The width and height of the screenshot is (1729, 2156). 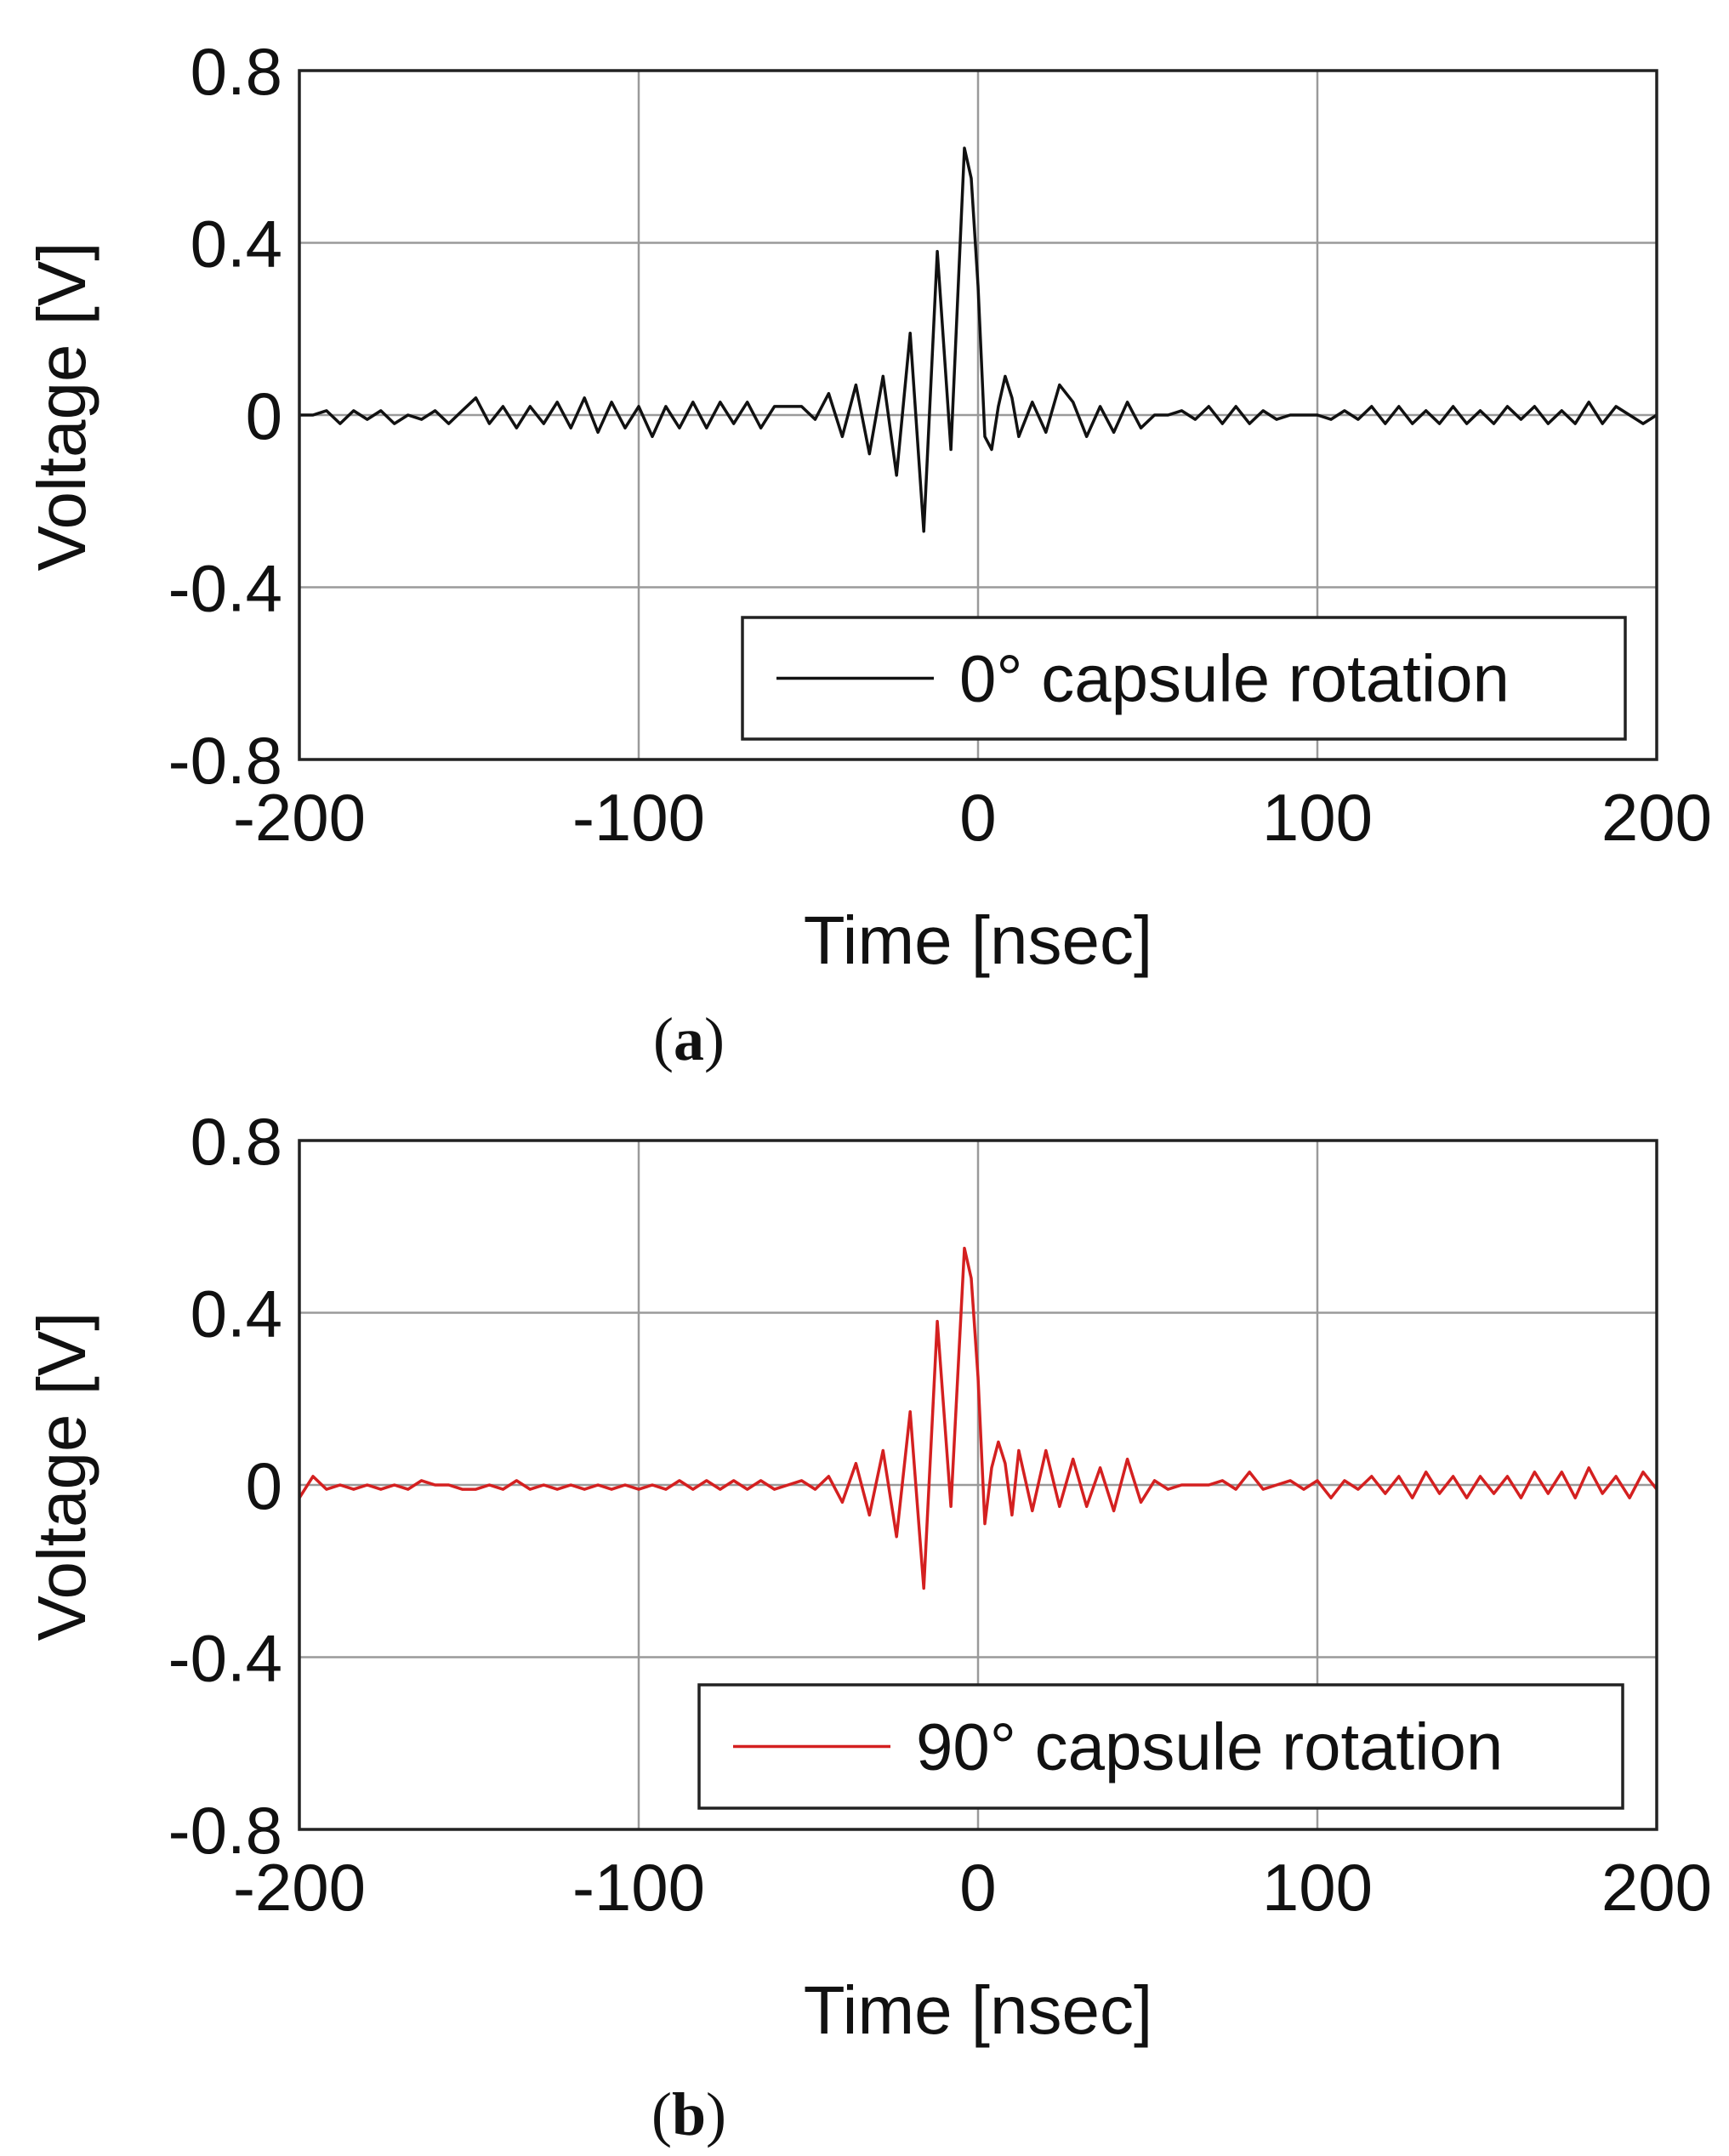 I want to click on panel-a-y-tick-label: 0.4, so click(x=236, y=245).